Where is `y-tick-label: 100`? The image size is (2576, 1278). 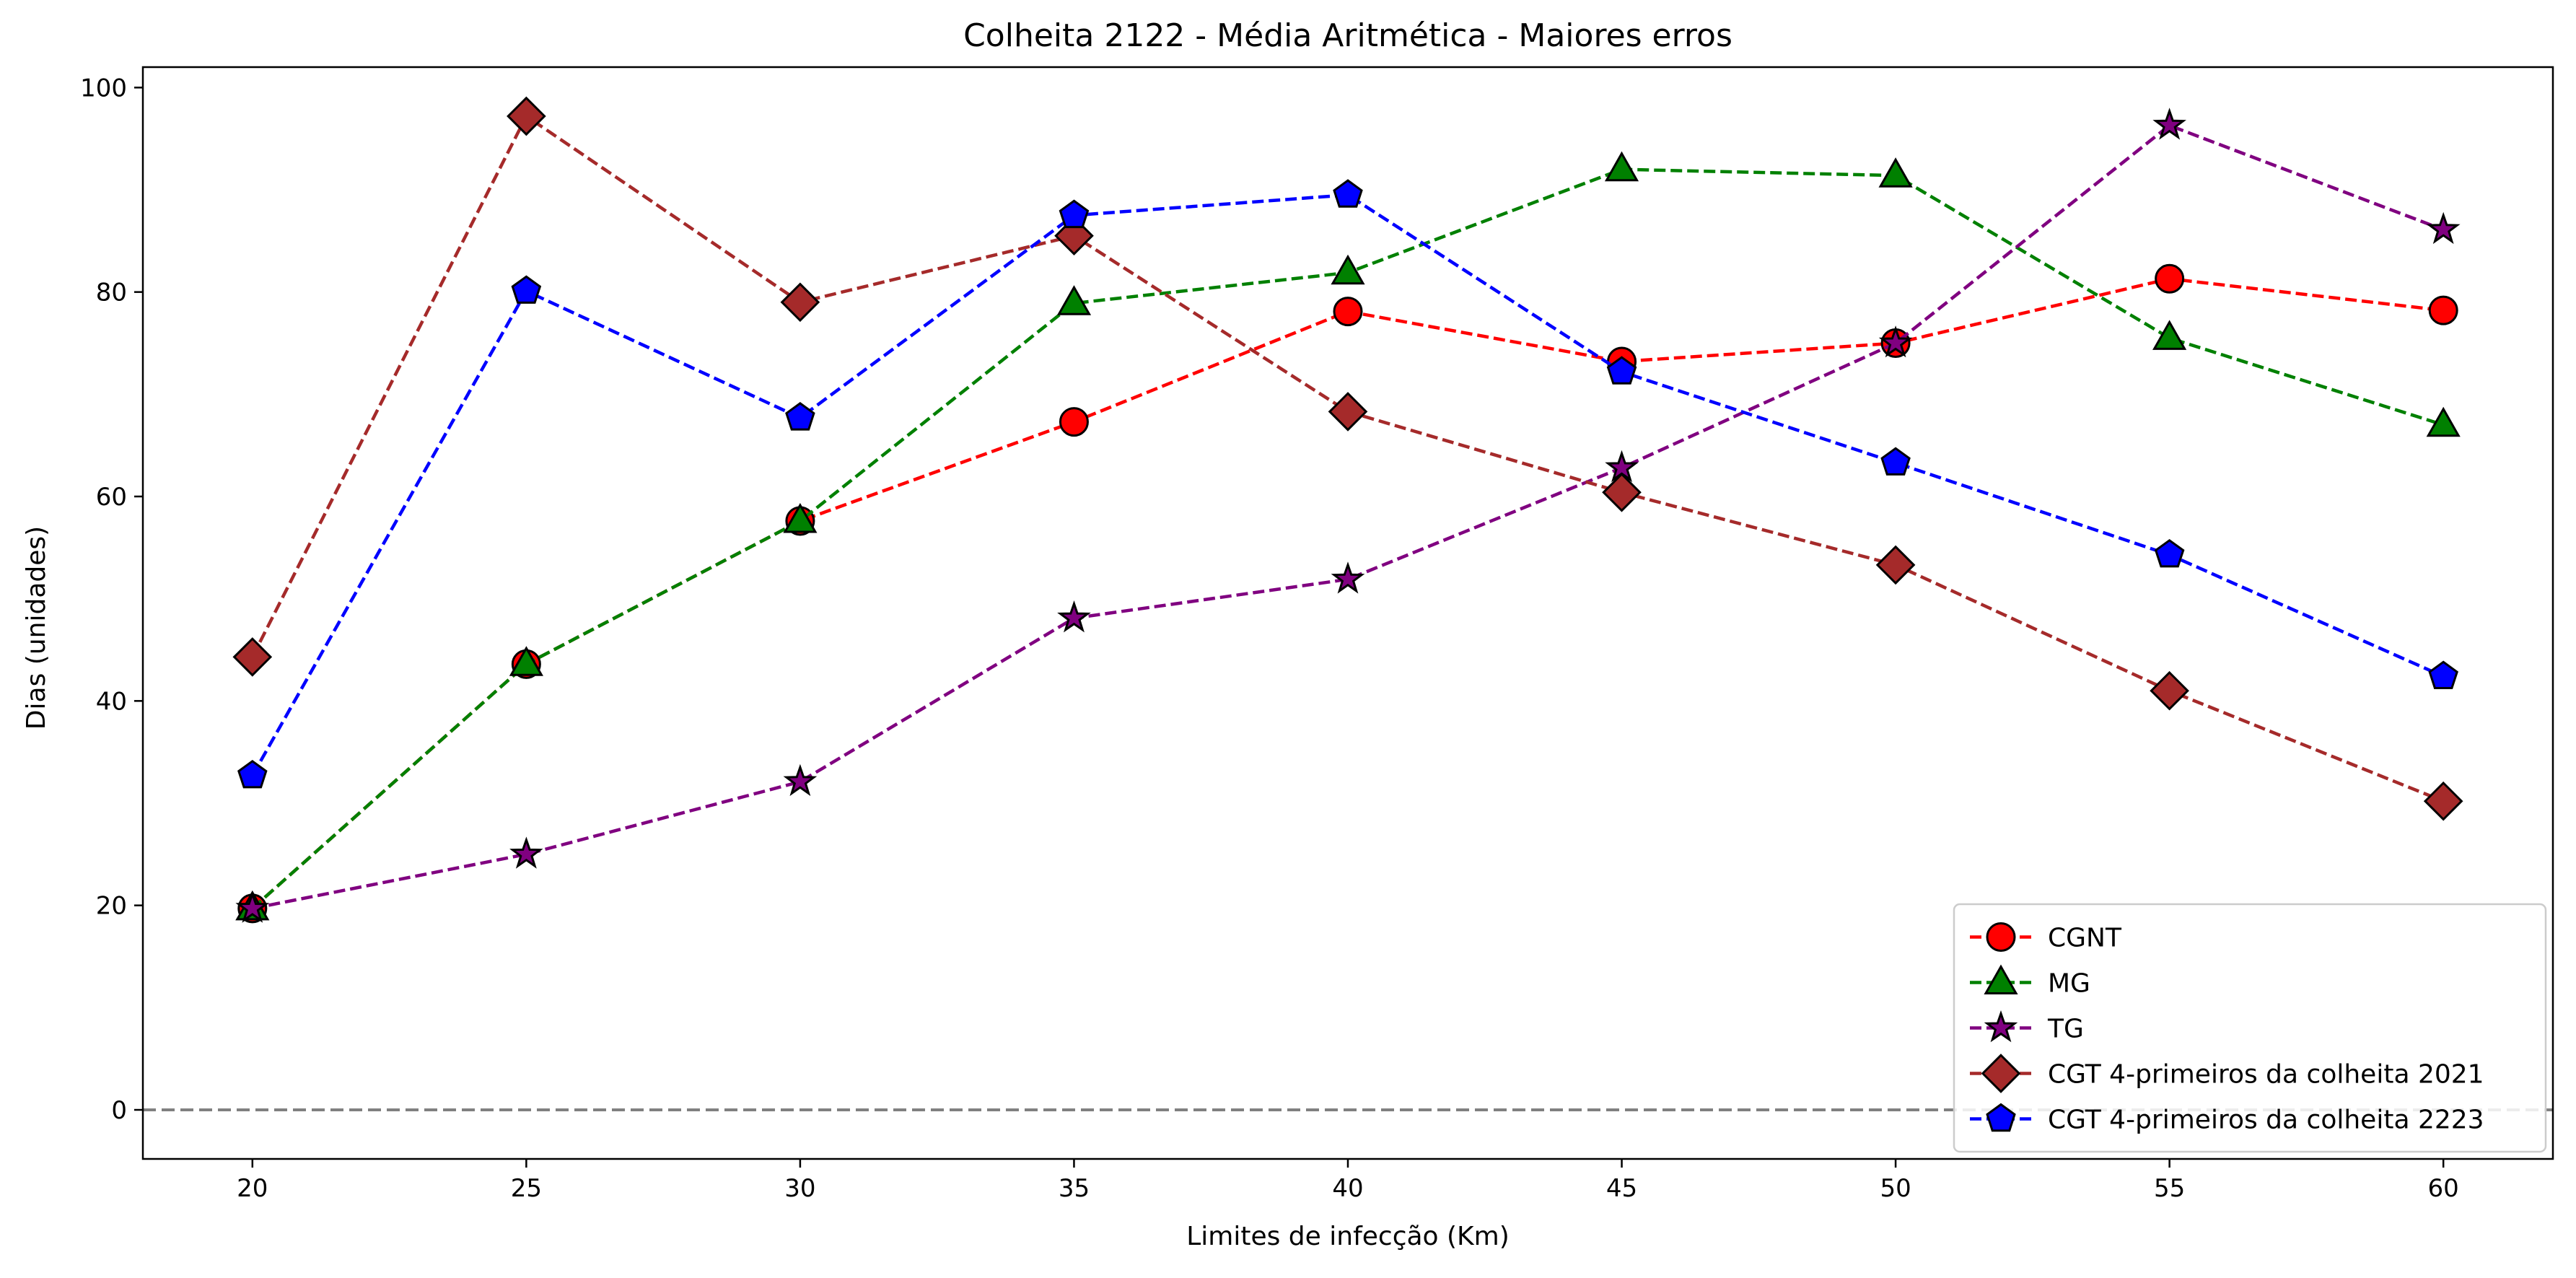 y-tick-label: 100 is located at coordinates (103, 88).